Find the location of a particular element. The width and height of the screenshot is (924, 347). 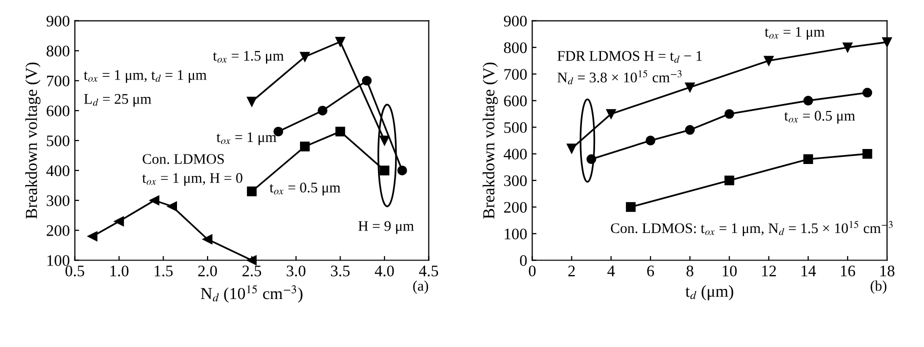

x-tick-label: 10 is located at coordinates (729, 271).